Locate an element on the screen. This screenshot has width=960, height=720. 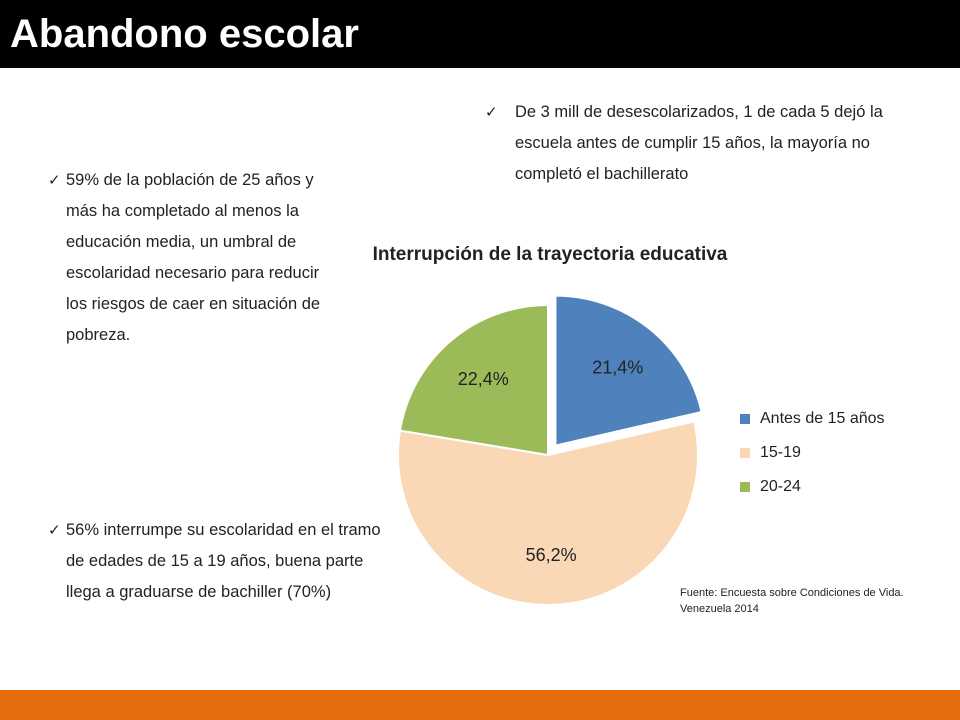
legend-item: Antes de 15 años is located at coordinates (812, 419).